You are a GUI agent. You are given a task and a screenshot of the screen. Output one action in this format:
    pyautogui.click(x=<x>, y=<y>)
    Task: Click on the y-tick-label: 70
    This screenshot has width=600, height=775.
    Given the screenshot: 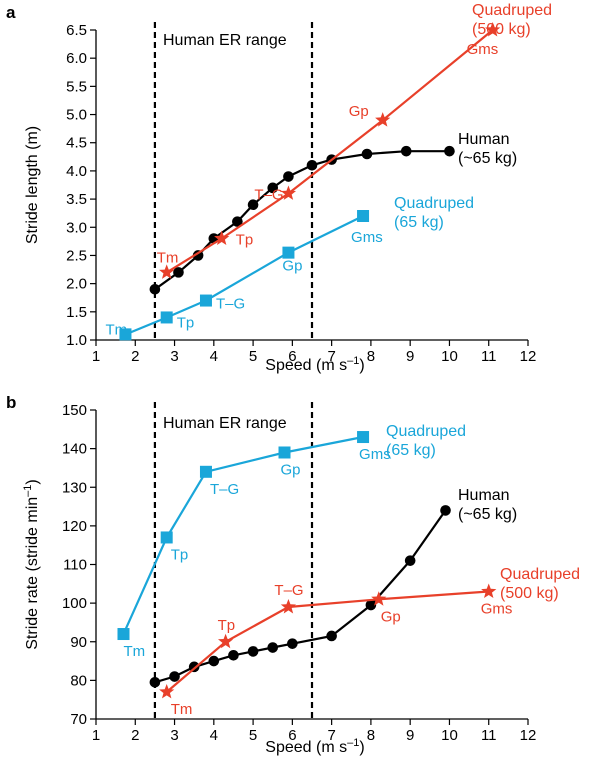 What is the action you would take?
    pyautogui.click(x=78, y=719)
    